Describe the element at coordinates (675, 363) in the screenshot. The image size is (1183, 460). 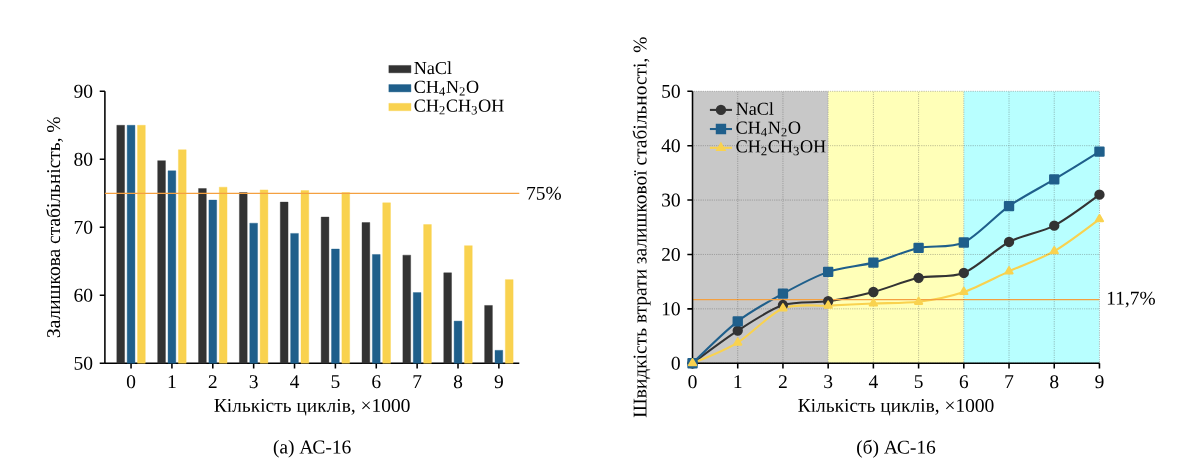
I see `y-tick-label: 0` at that location.